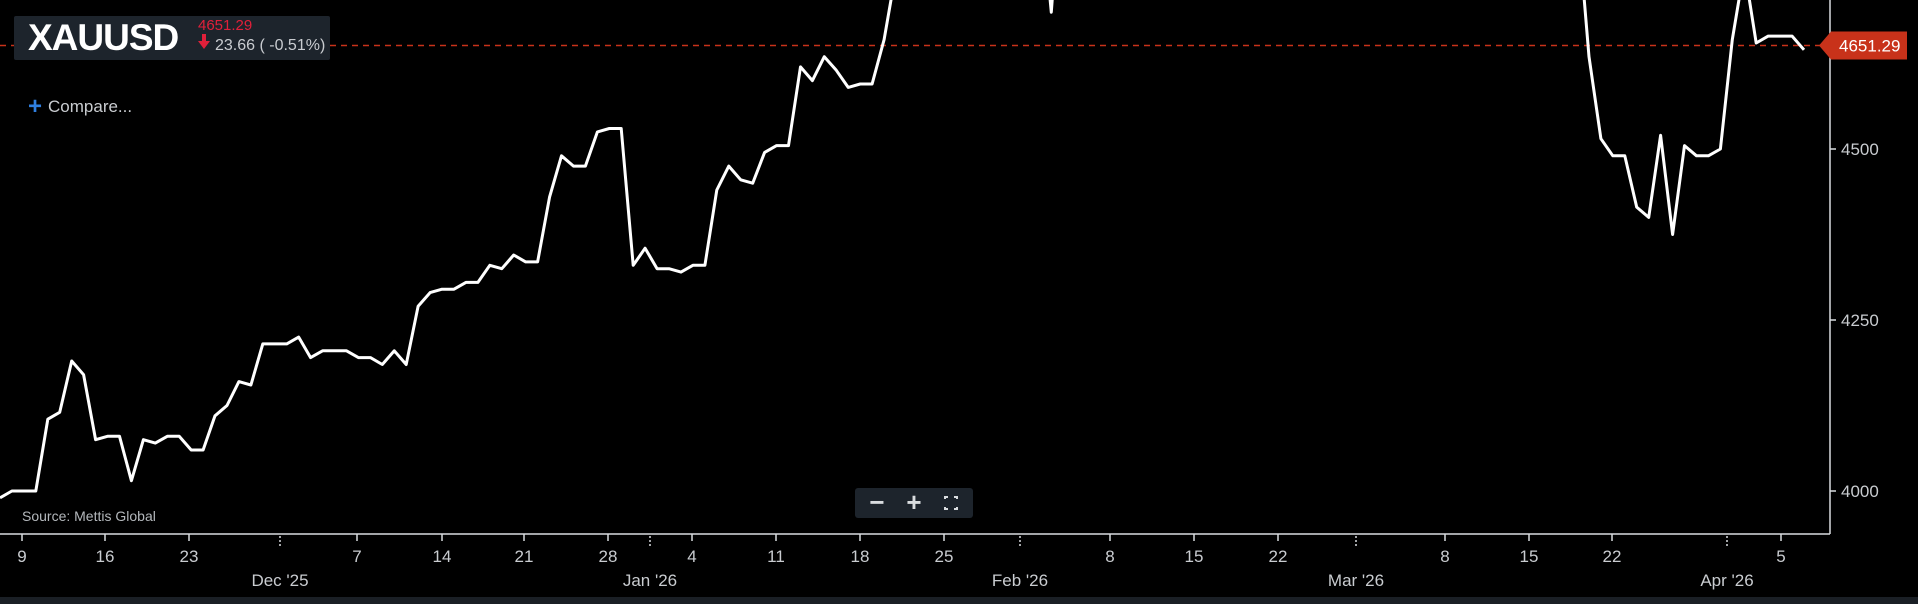 Image resolution: width=1918 pixels, height=604 pixels. I want to click on x-tick-label: 23, so click(189, 556).